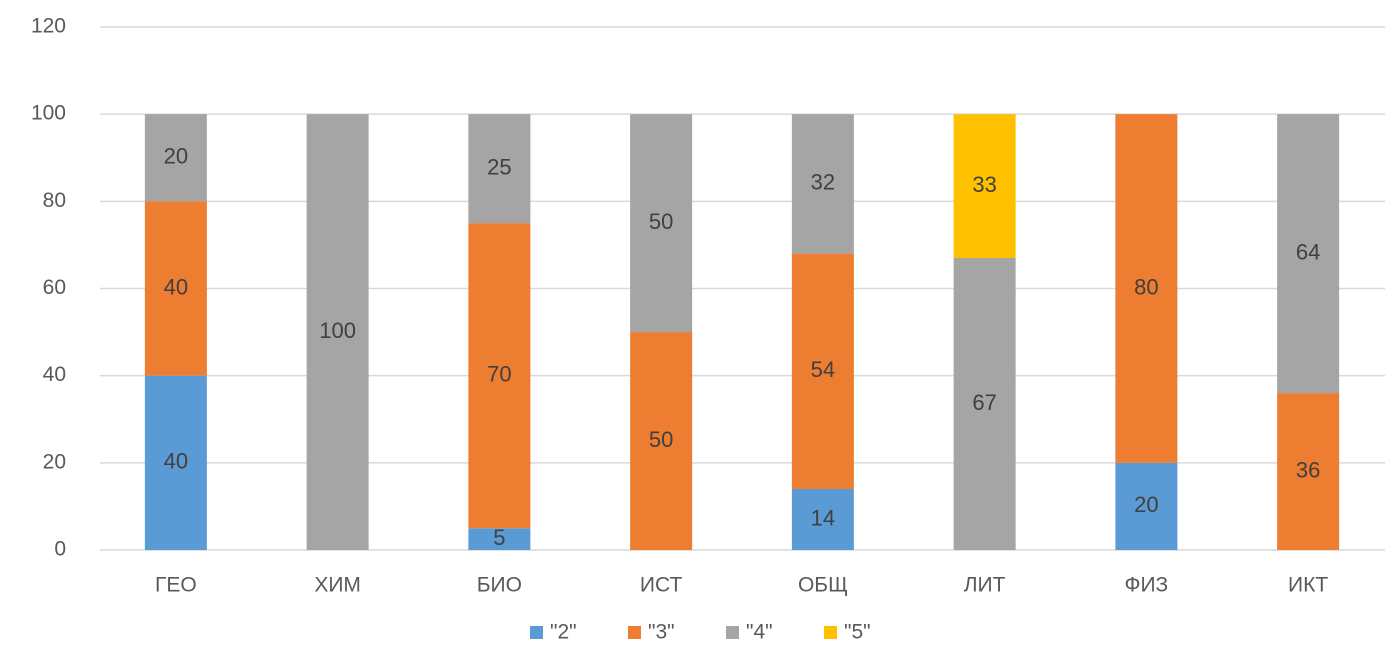 The height and width of the screenshot is (666, 1389). I want to click on data-label: 100, so click(337, 330).